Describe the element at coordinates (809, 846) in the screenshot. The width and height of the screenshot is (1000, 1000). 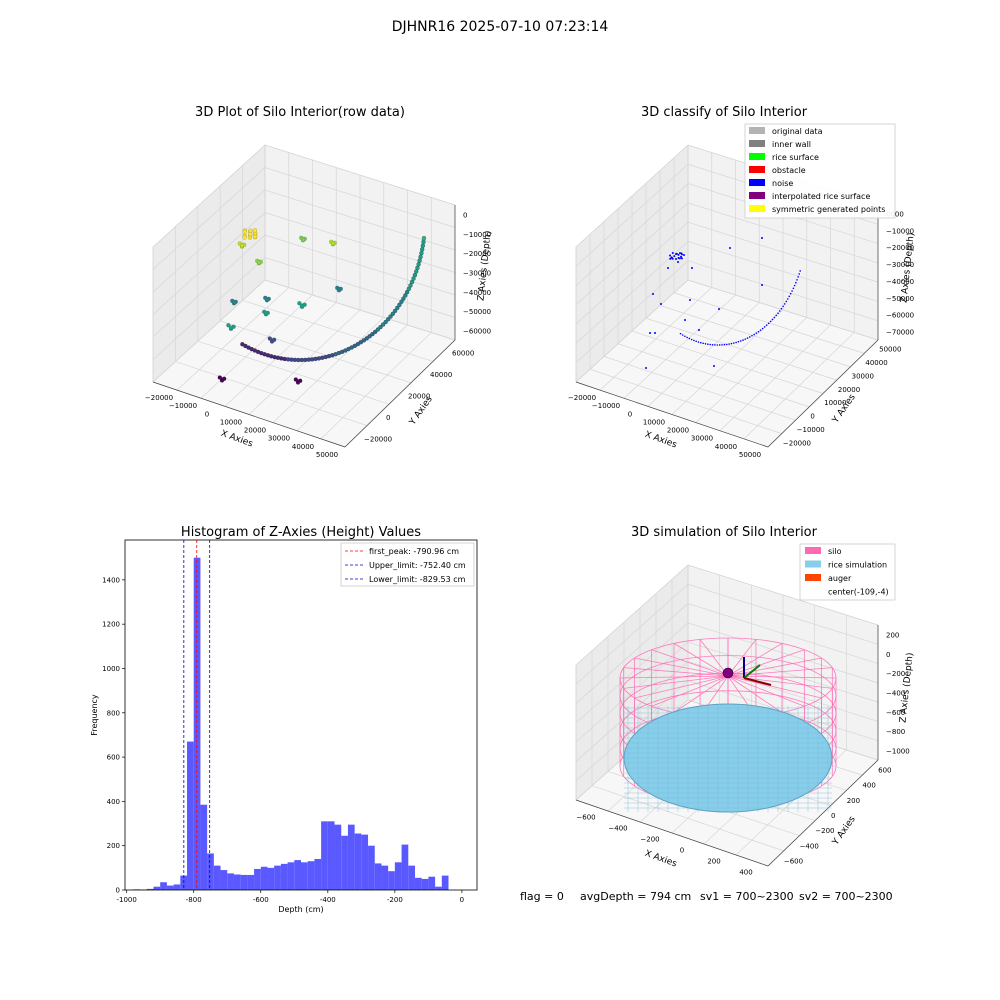
I see `y-tick-label: −400` at that location.